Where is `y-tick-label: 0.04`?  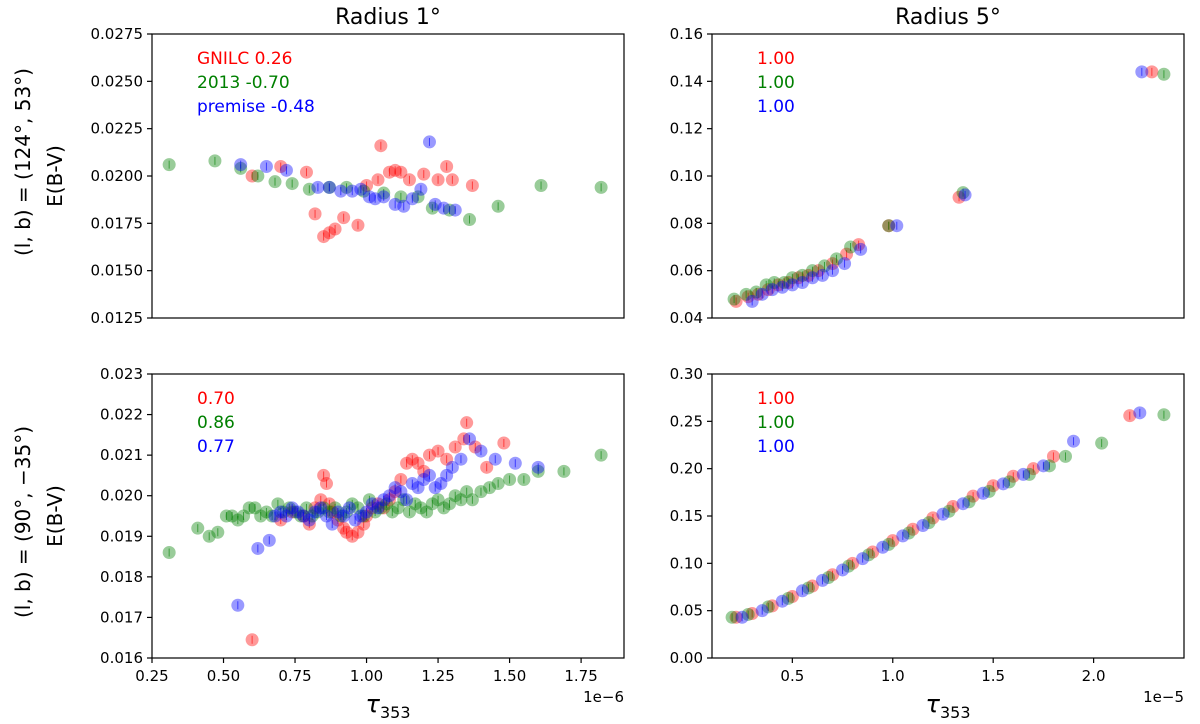 y-tick-label: 0.04 is located at coordinates (686, 318).